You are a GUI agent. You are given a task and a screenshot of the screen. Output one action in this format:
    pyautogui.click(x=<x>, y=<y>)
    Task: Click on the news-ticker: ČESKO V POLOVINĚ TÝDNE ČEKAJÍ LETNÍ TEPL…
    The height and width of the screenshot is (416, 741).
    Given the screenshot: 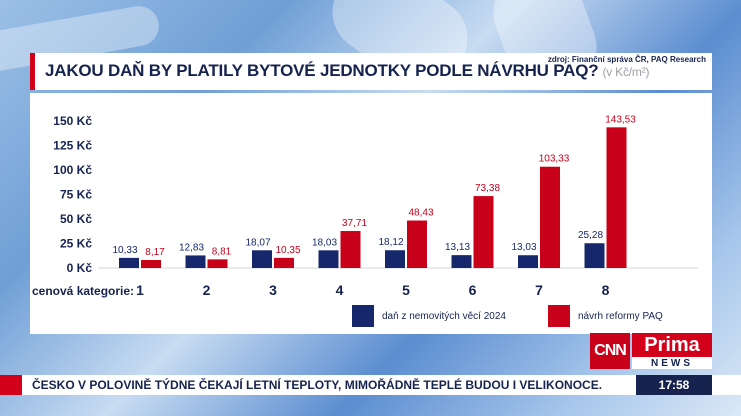 What is the action you would take?
    pyautogui.click(x=370, y=385)
    